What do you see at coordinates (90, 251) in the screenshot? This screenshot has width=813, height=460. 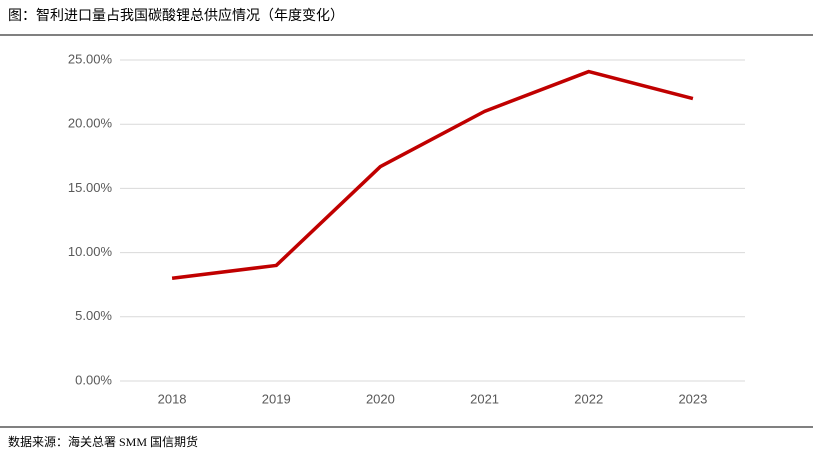 I see `y-tick-label: 10.00%` at bounding box center [90, 251].